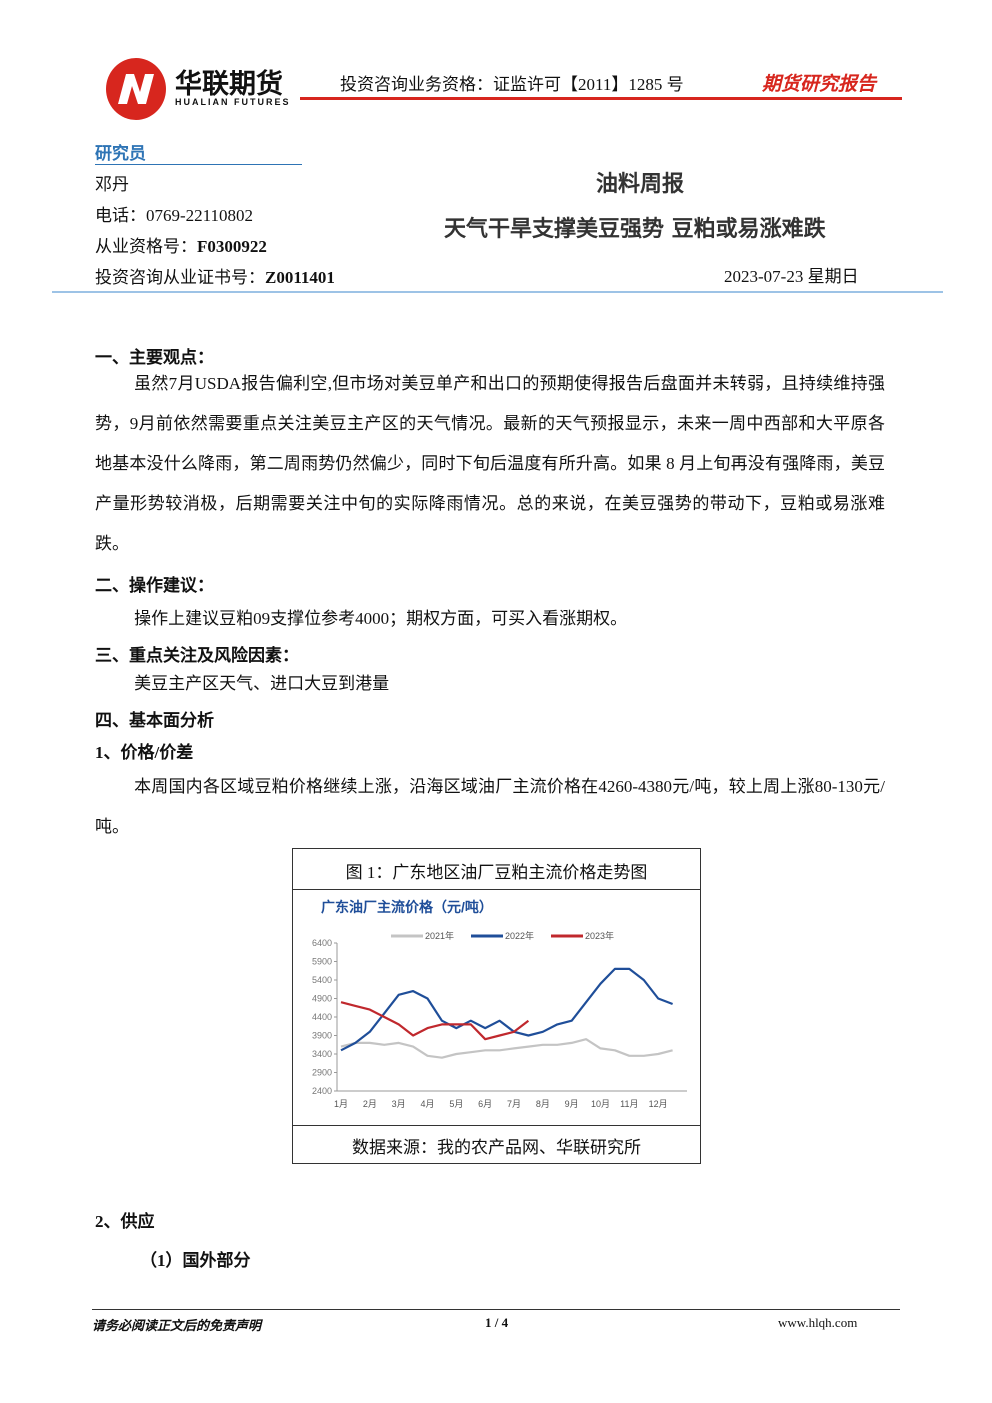 The width and height of the screenshot is (992, 1403). Describe the element at coordinates (322, 943) in the screenshot. I see `y-tick-label: 6400` at that location.